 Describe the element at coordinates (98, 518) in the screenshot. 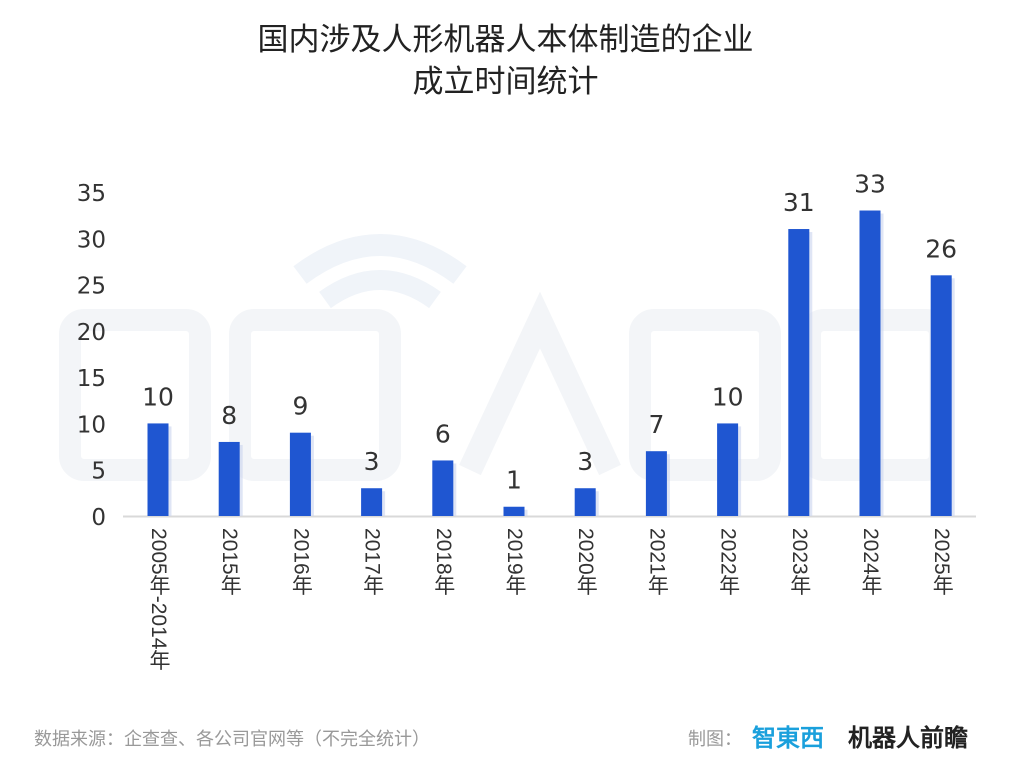

I see `y-tick-label: 0` at that location.